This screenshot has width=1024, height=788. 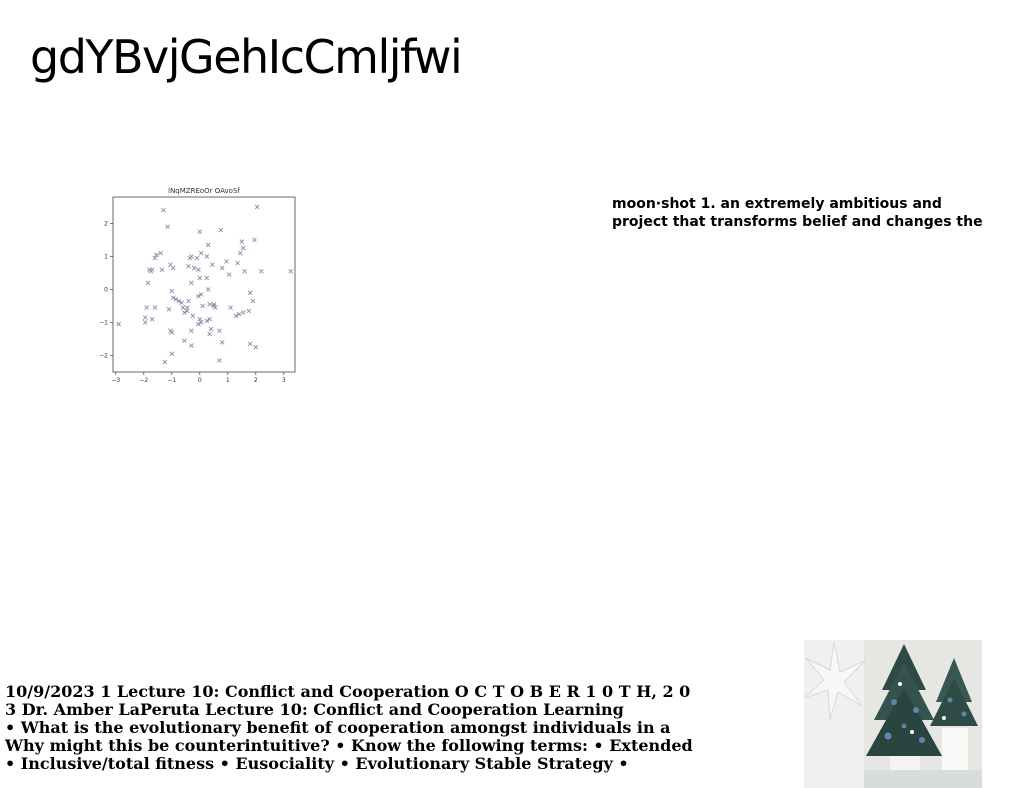 What do you see at coordinates (106, 256) in the screenshot?
I see `y-tick-label: 1` at bounding box center [106, 256].